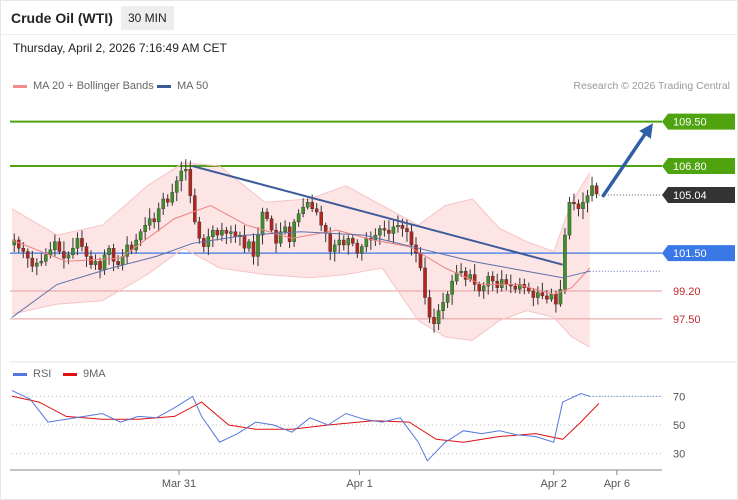 The image size is (738, 500). I want to click on bollinger-upper, so click(301, 207).